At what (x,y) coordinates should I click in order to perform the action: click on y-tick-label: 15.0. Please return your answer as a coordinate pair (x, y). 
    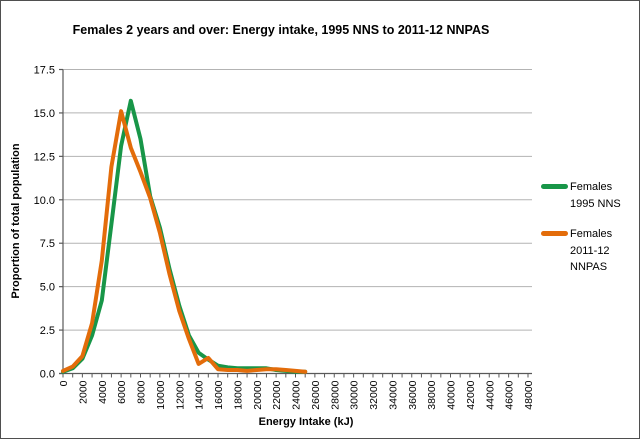
    Looking at the image, I should click on (44, 114).